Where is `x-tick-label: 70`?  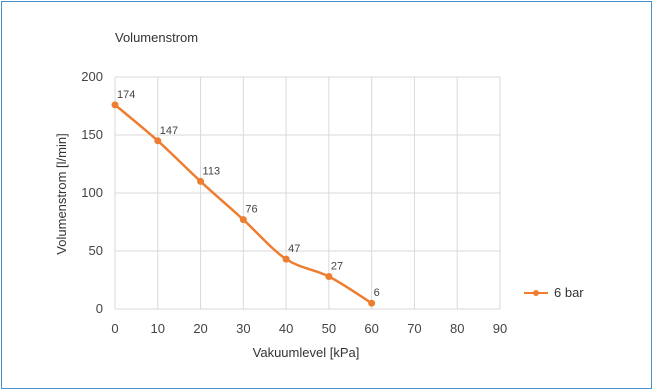 x-tick-label: 70 is located at coordinates (414, 328).